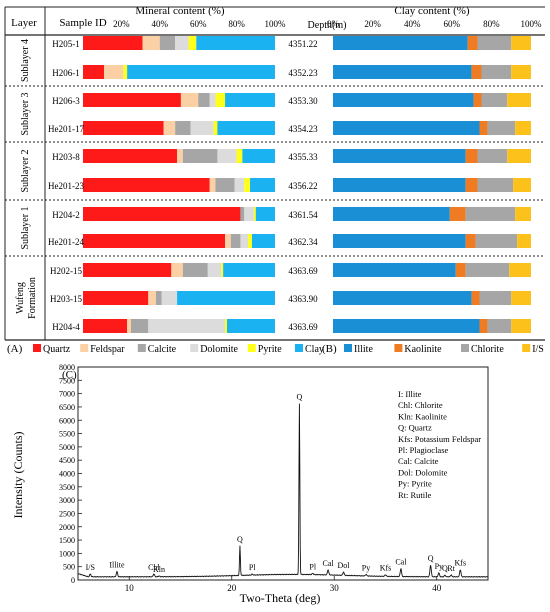 Image resolution: width=550 pixels, height=612 pixels. What do you see at coordinates (67, 420) in the screenshot?
I see `xrd-y-tick-label: 6000` at bounding box center [67, 420].